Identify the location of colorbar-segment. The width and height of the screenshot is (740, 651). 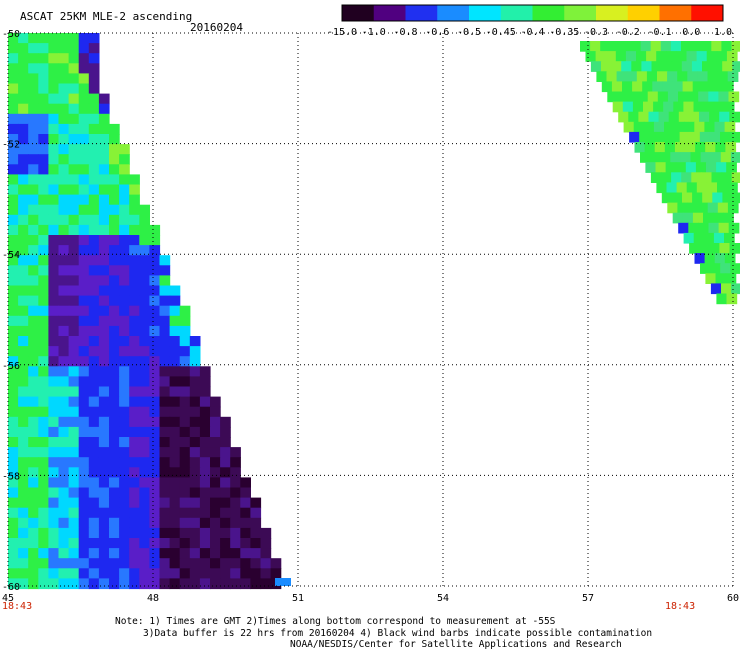
(358, 13).